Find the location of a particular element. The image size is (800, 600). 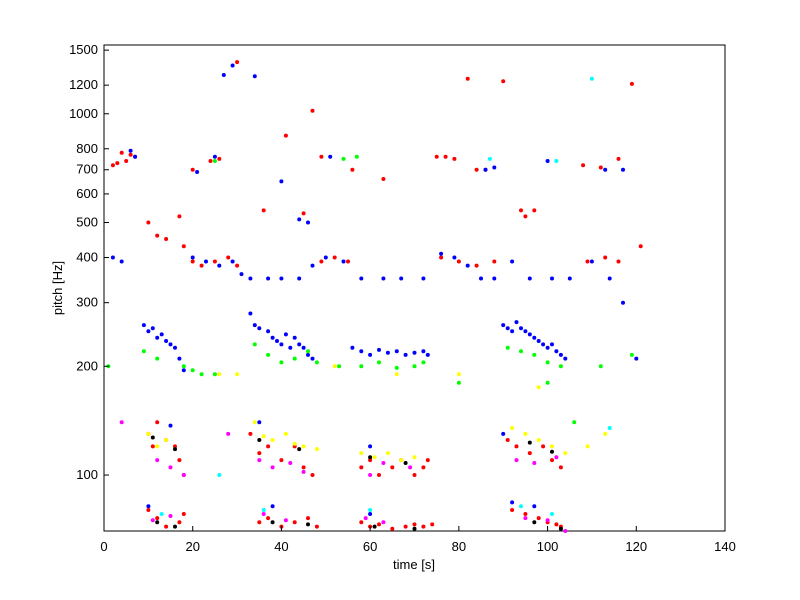

x-tick-label: 0 is located at coordinates (103, 546).